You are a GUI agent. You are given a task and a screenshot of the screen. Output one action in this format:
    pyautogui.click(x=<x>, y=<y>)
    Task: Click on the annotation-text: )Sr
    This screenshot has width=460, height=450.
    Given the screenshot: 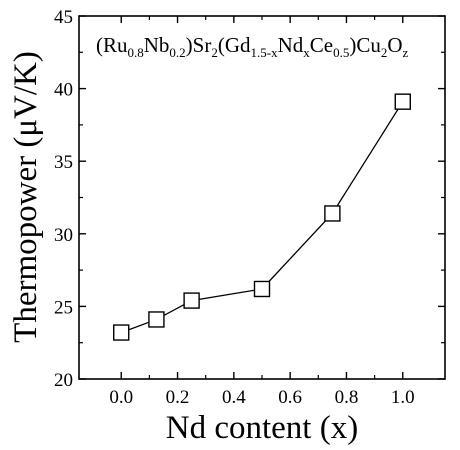 What is the action you would take?
    pyautogui.click(x=199, y=45)
    